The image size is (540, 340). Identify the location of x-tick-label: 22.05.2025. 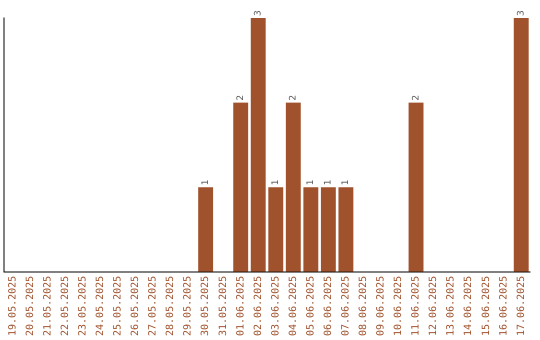
(65, 306).